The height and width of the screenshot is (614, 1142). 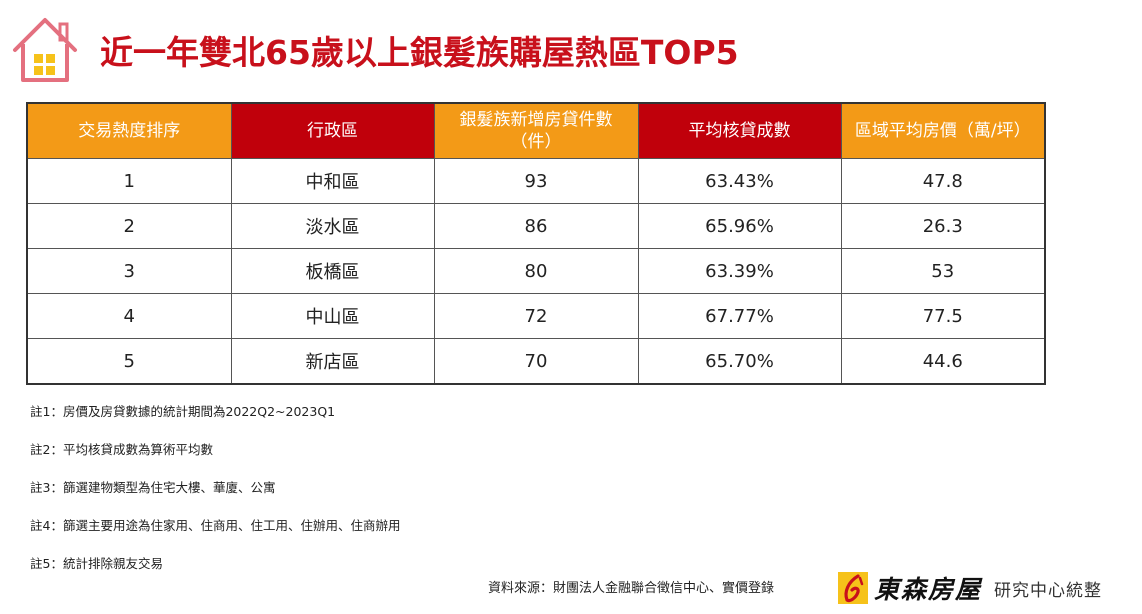 I want to click on header-avg-price: 區域平均房價（萬/坪）, so click(x=943, y=130).